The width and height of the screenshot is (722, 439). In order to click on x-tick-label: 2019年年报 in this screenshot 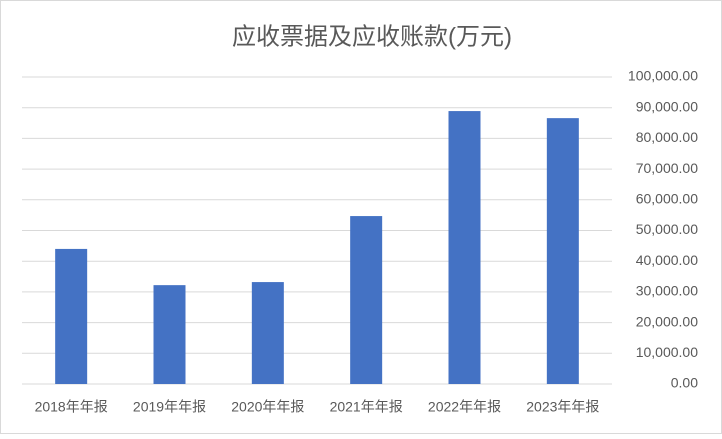, I will do `click(169, 407)`.